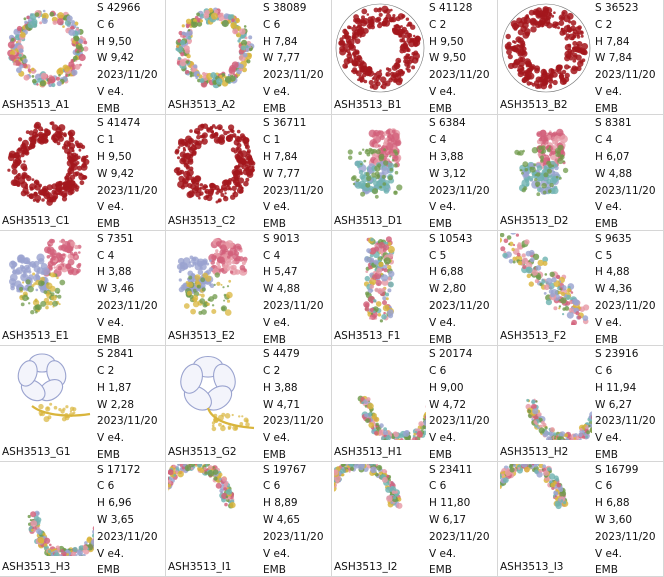 Image resolution: width=664 pixels, height=577 pixels. I want to click on height-value: H 9,00, so click(446, 387).